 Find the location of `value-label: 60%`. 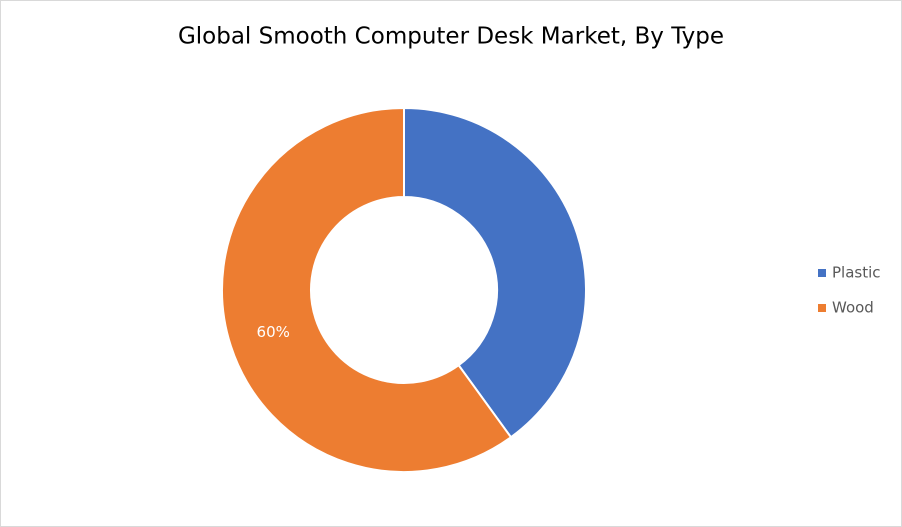

value-label: 60% is located at coordinates (273, 332).